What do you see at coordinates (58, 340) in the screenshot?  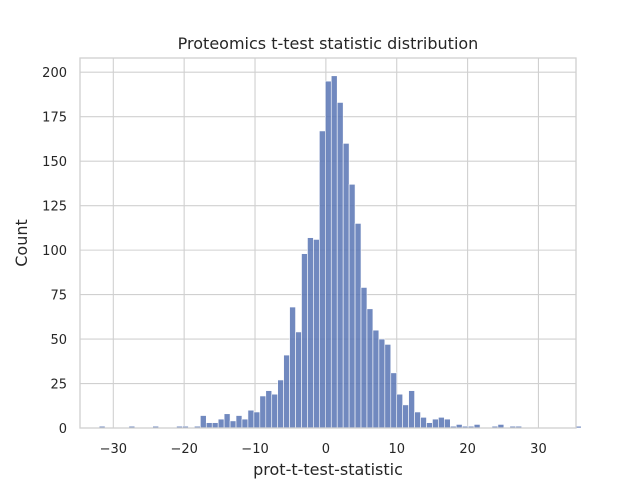 I see `y-tick-label: 50` at bounding box center [58, 340].